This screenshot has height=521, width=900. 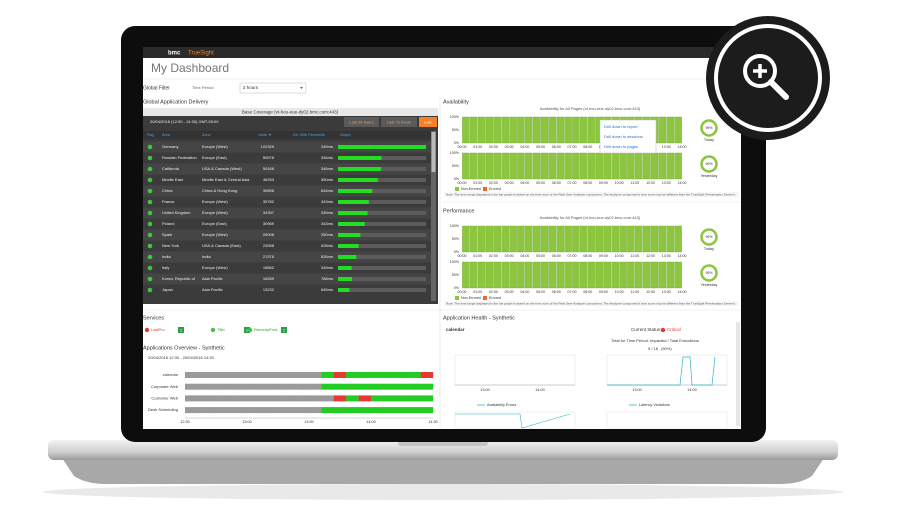 I want to click on x-tick-label: 03:00, so click(x=509, y=256).